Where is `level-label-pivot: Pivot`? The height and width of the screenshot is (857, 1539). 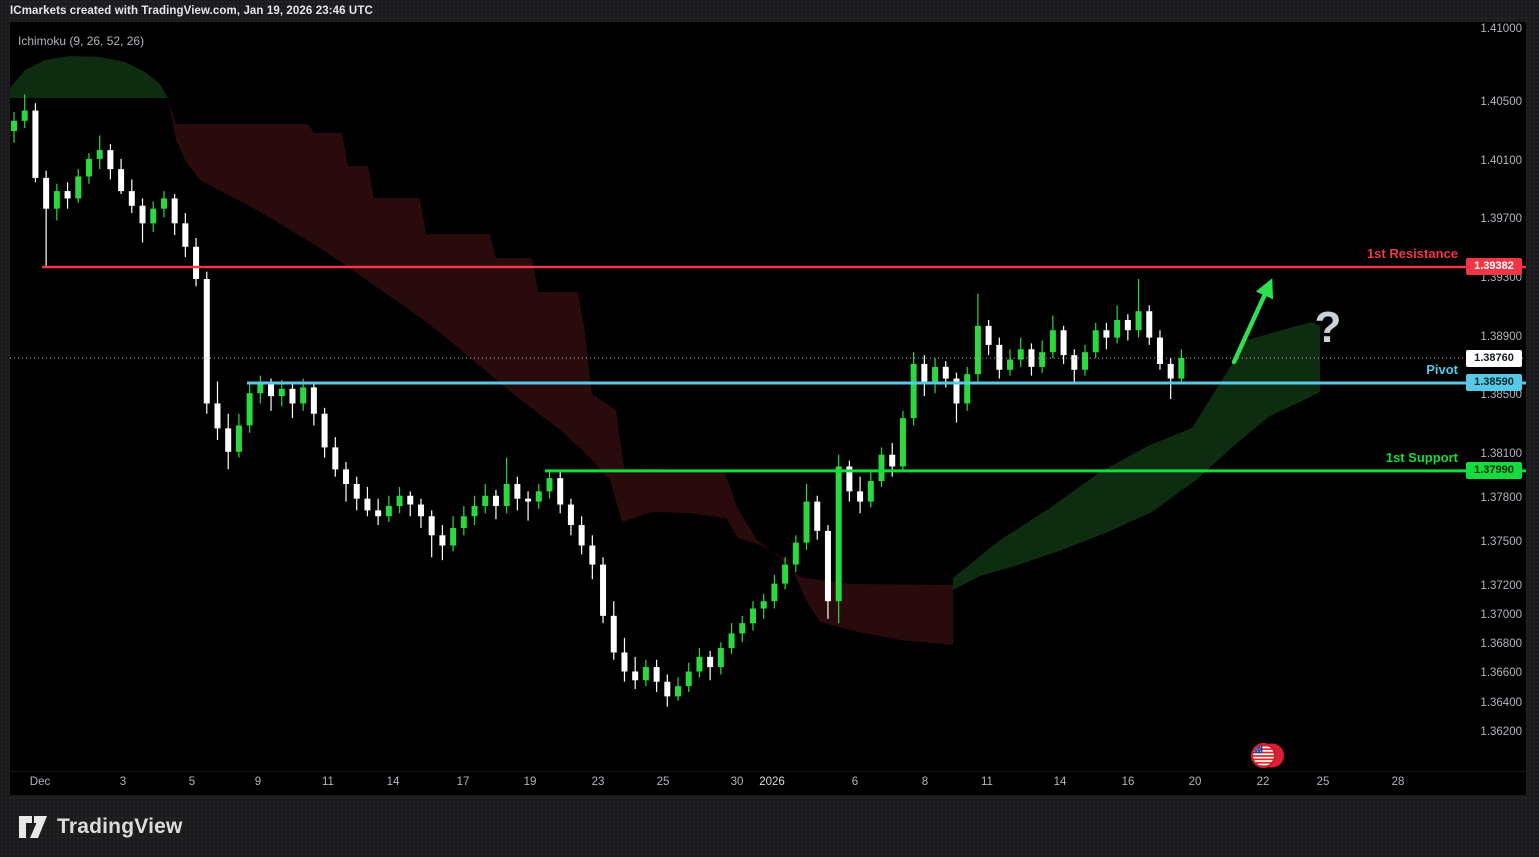 level-label-pivot: Pivot is located at coordinates (1442, 369).